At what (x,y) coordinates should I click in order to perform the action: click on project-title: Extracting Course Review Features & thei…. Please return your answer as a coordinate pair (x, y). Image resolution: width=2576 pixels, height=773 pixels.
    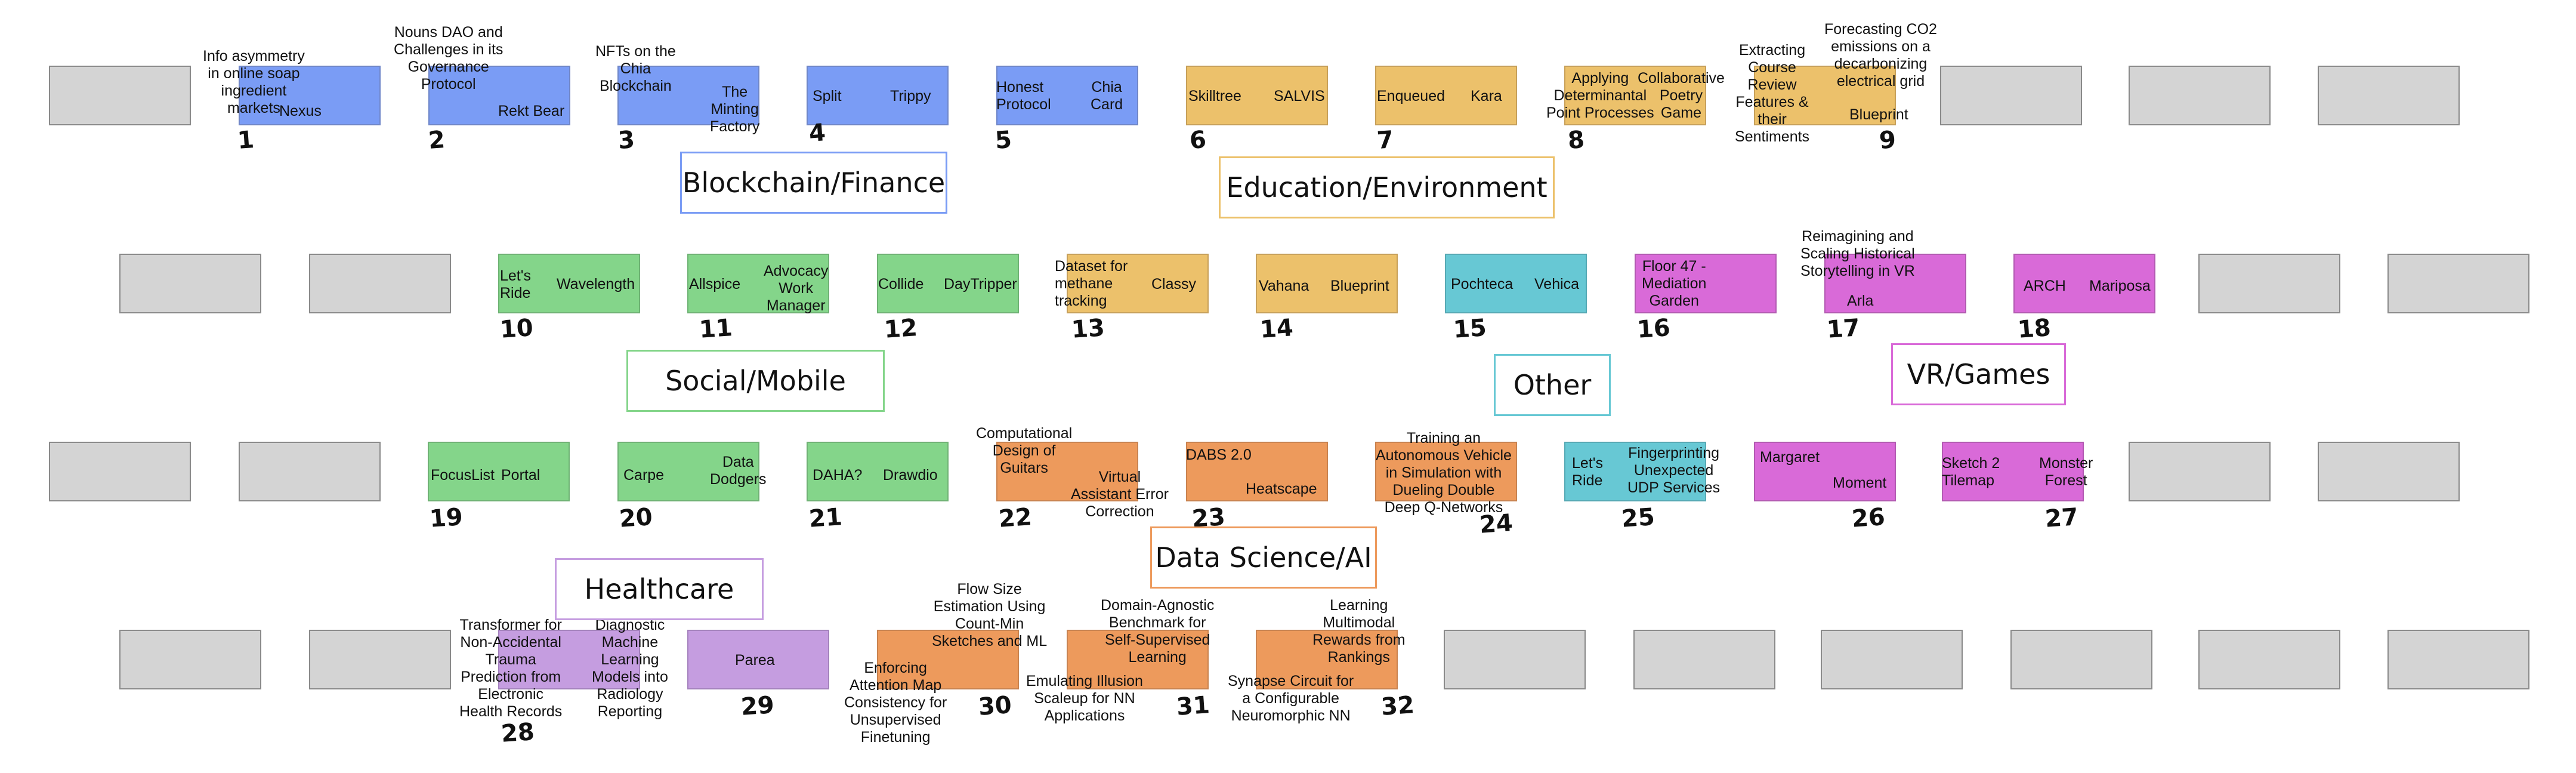
    Looking at the image, I should click on (1772, 93).